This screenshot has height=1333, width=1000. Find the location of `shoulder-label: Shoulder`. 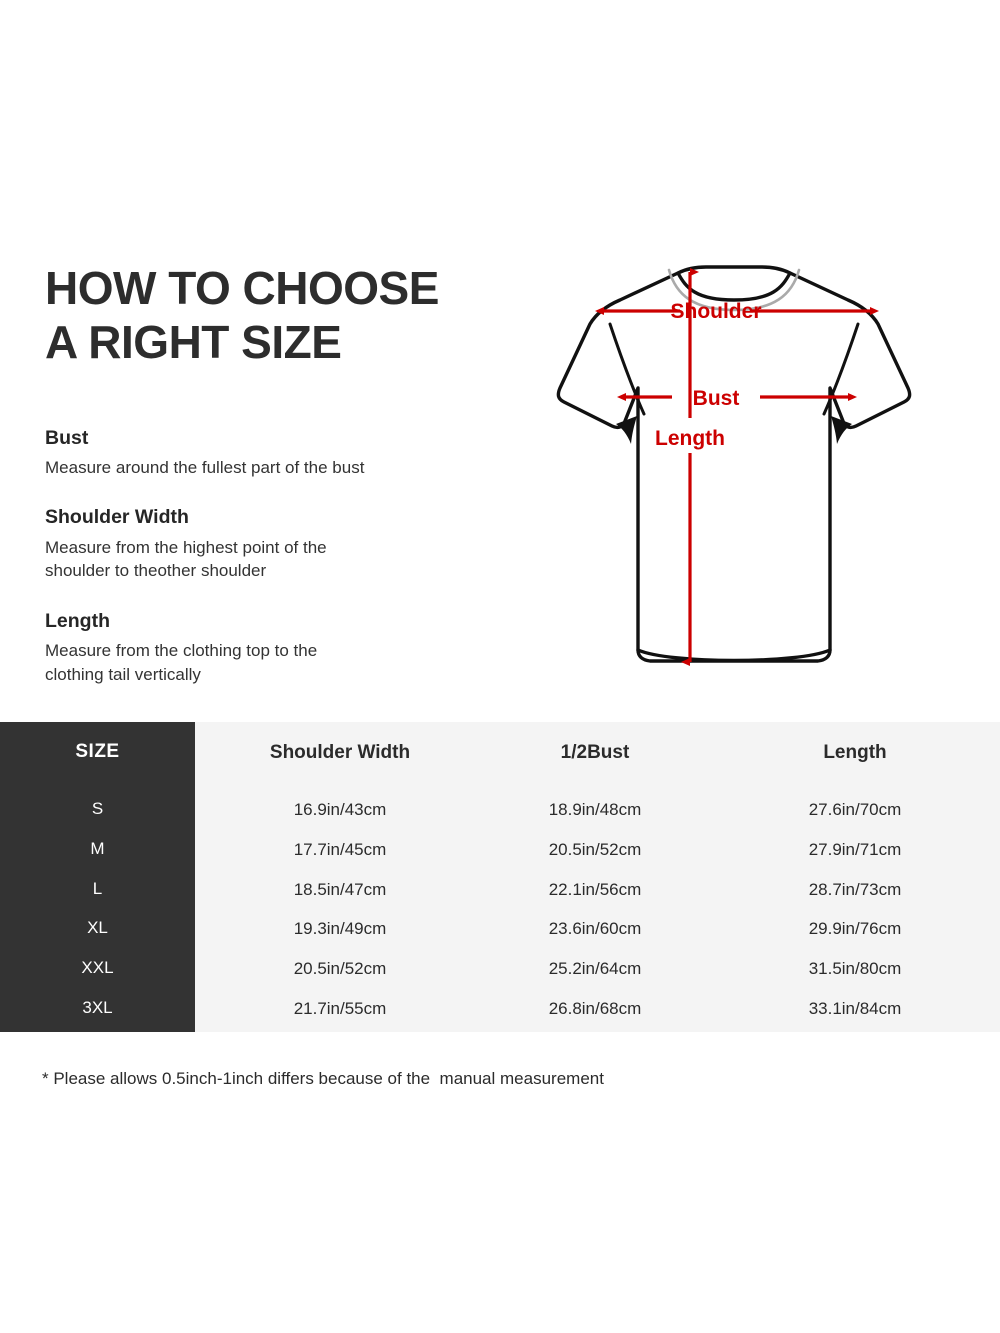

shoulder-label: Shoulder is located at coordinates (715, 311).